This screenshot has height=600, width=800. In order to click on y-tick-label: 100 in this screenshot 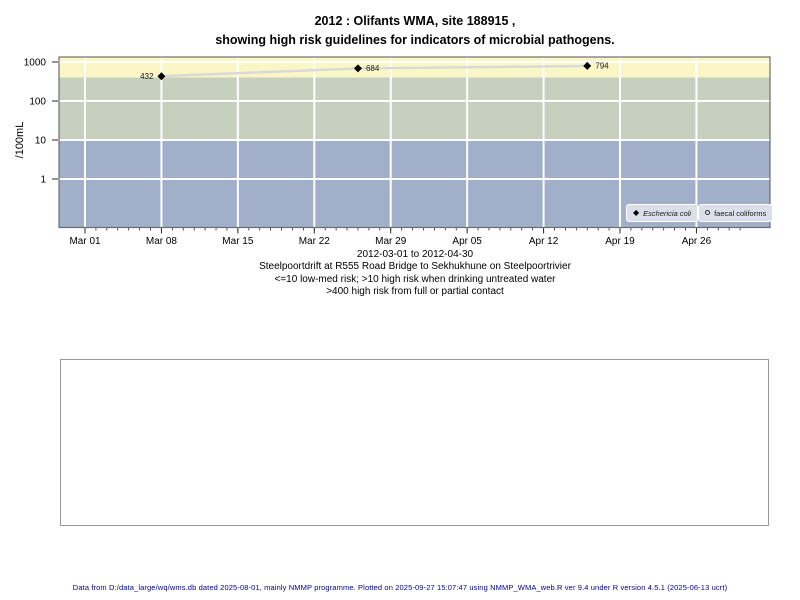, I will do `click(37, 102)`.